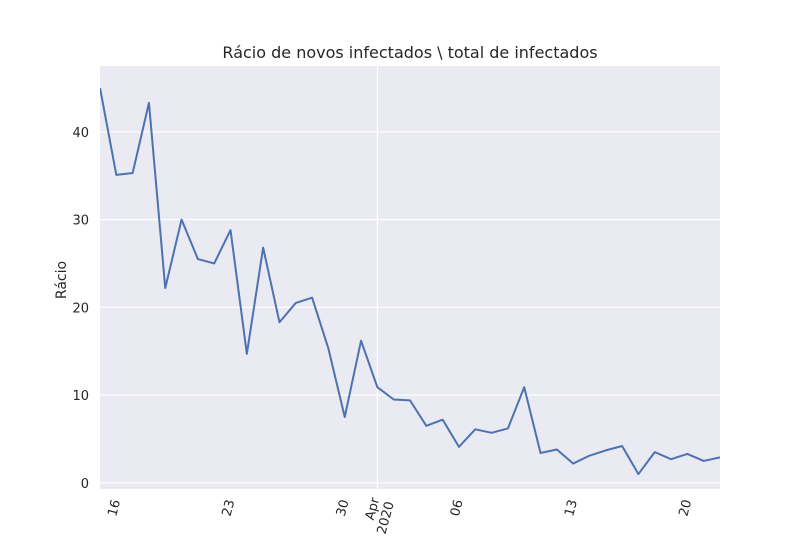 The image size is (800, 550). What do you see at coordinates (373, 509) in the screenshot?
I see `x-tick-label: Apr` at bounding box center [373, 509].